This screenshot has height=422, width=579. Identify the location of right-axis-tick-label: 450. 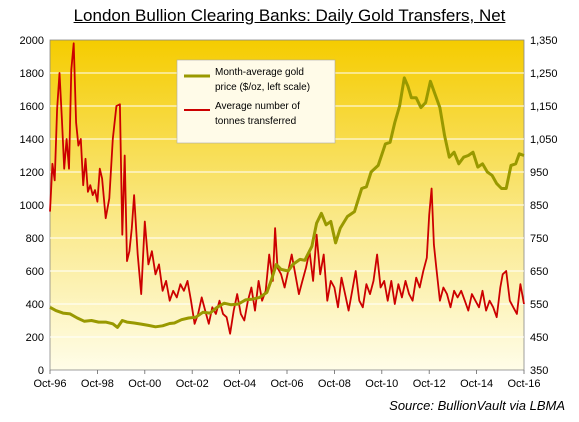
(539, 338).